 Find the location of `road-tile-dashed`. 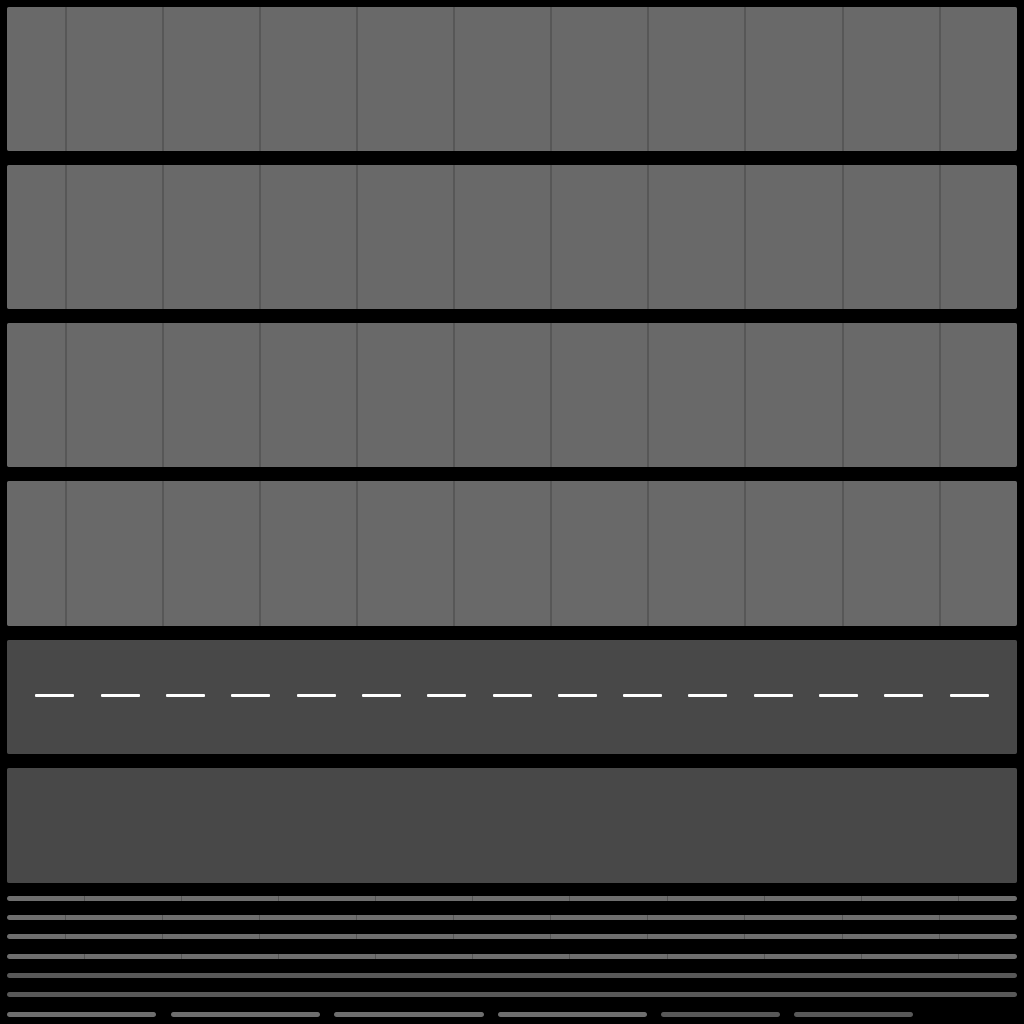

road-tile-dashed is located at coordinates (512, 697).